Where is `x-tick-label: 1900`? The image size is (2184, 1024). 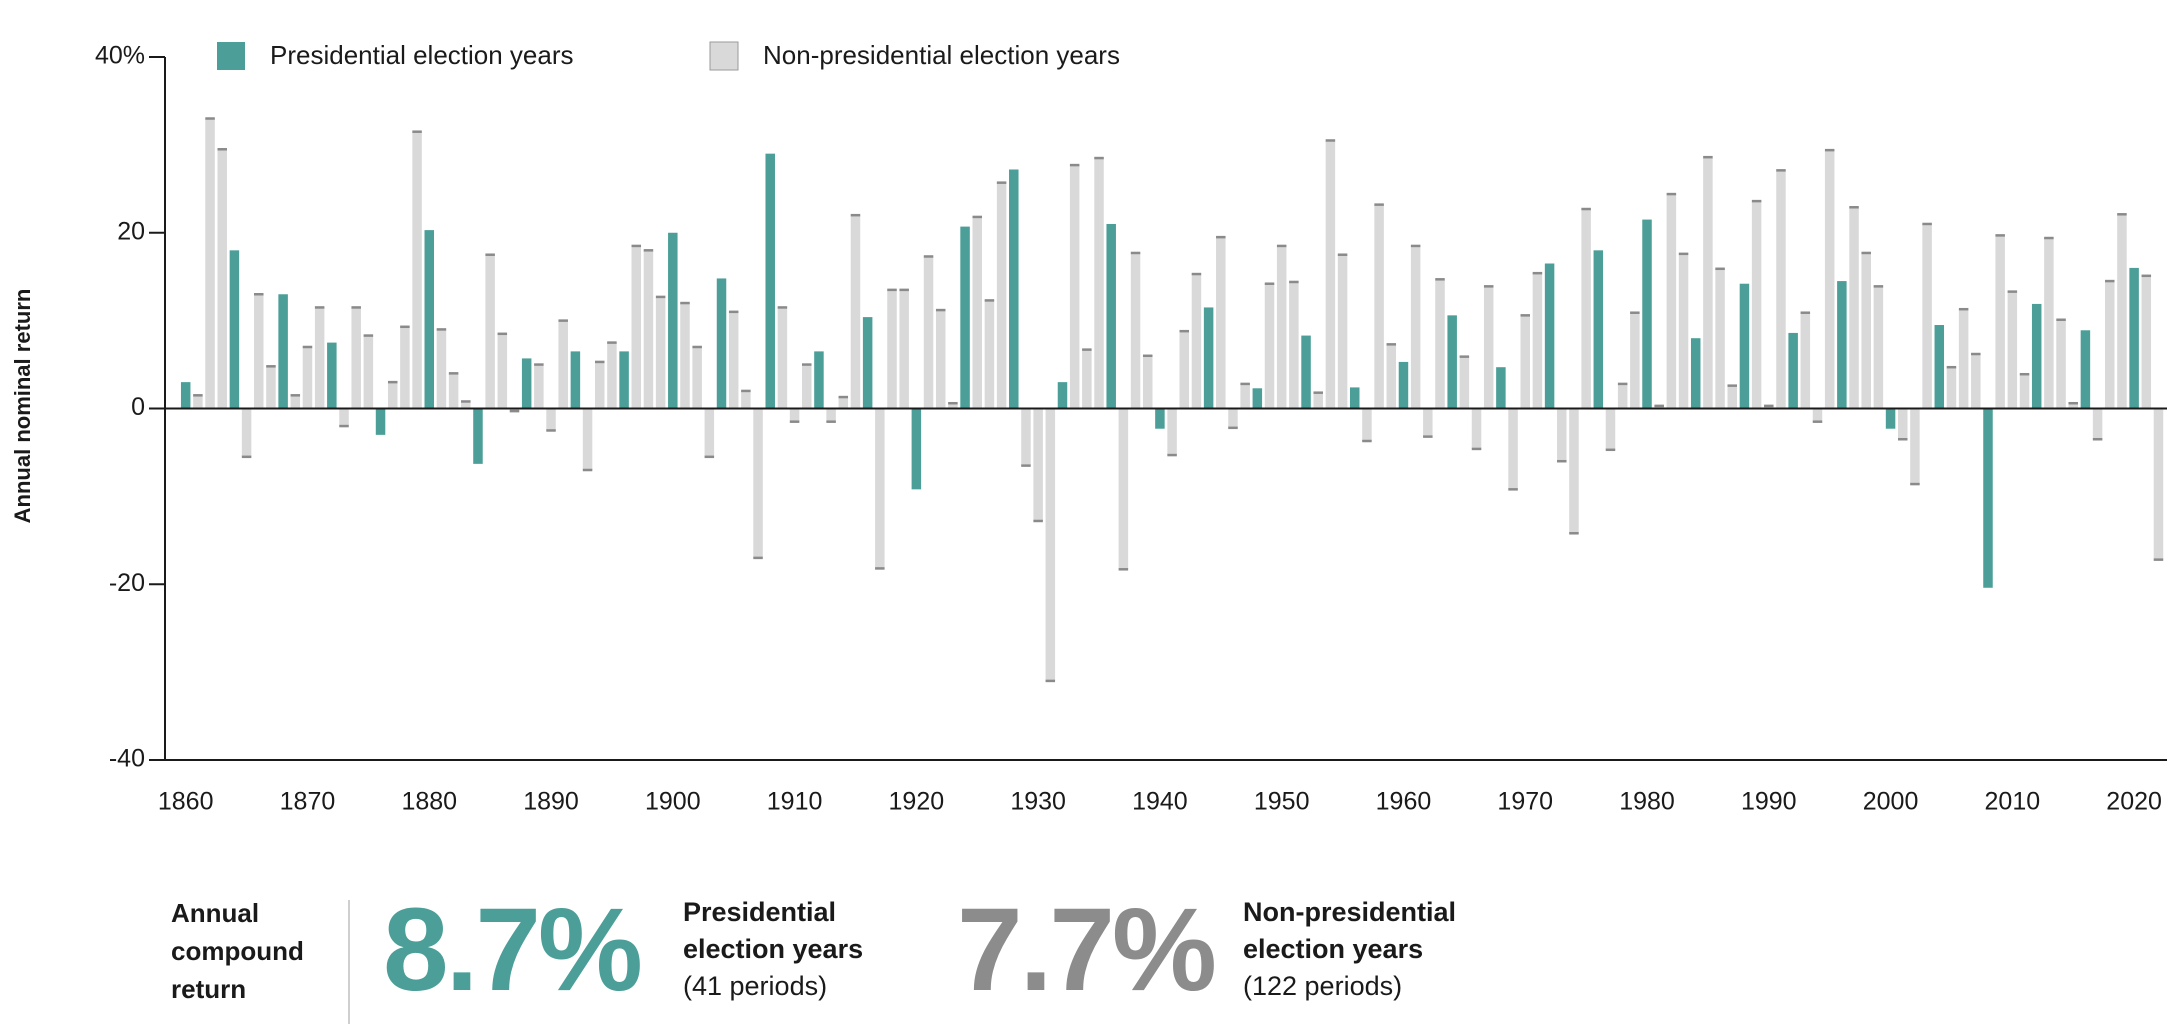
x-tick-label: 1900 is located at coordinates (673, 802).